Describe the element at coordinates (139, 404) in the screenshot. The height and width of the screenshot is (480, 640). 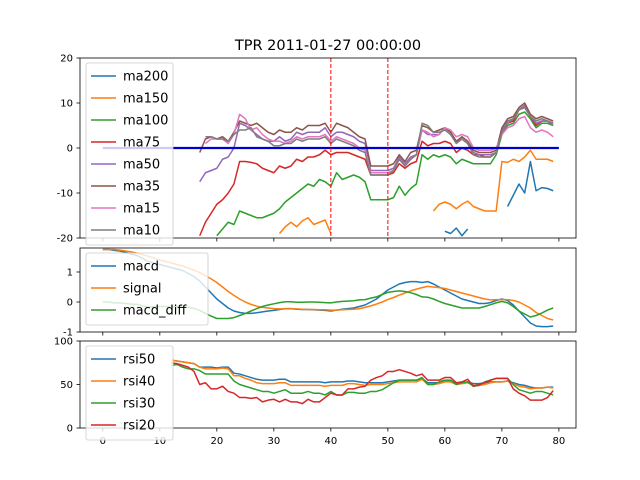
I see `legend-label-rsi30: rsi30` at that location.